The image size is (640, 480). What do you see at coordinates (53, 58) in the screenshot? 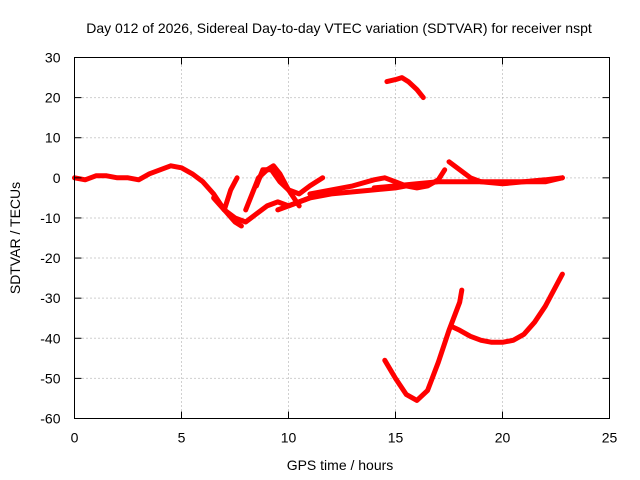
I see `y-tick-label: 30` at bounding box center [53, 58].